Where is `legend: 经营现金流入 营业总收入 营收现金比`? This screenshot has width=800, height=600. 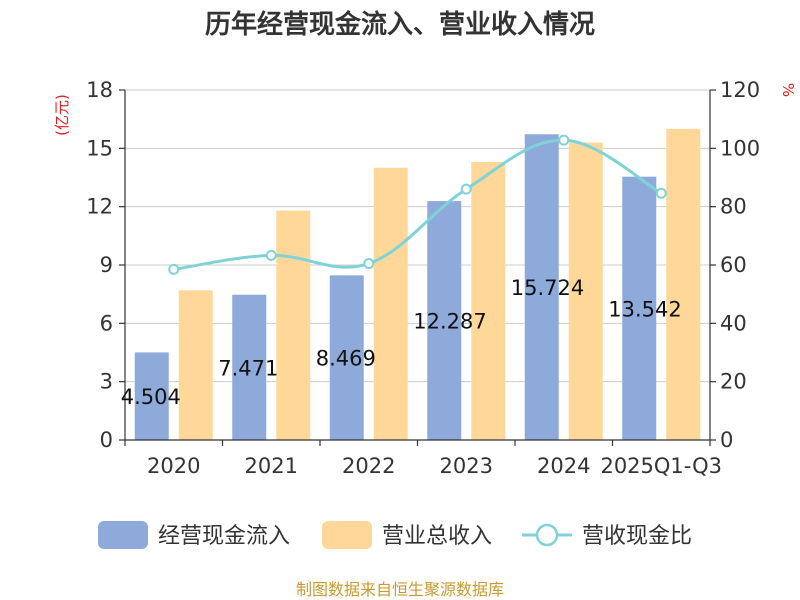
legend: 经营现金流入 营业总收入 营收现金比 is located at coordinates (395, 535).